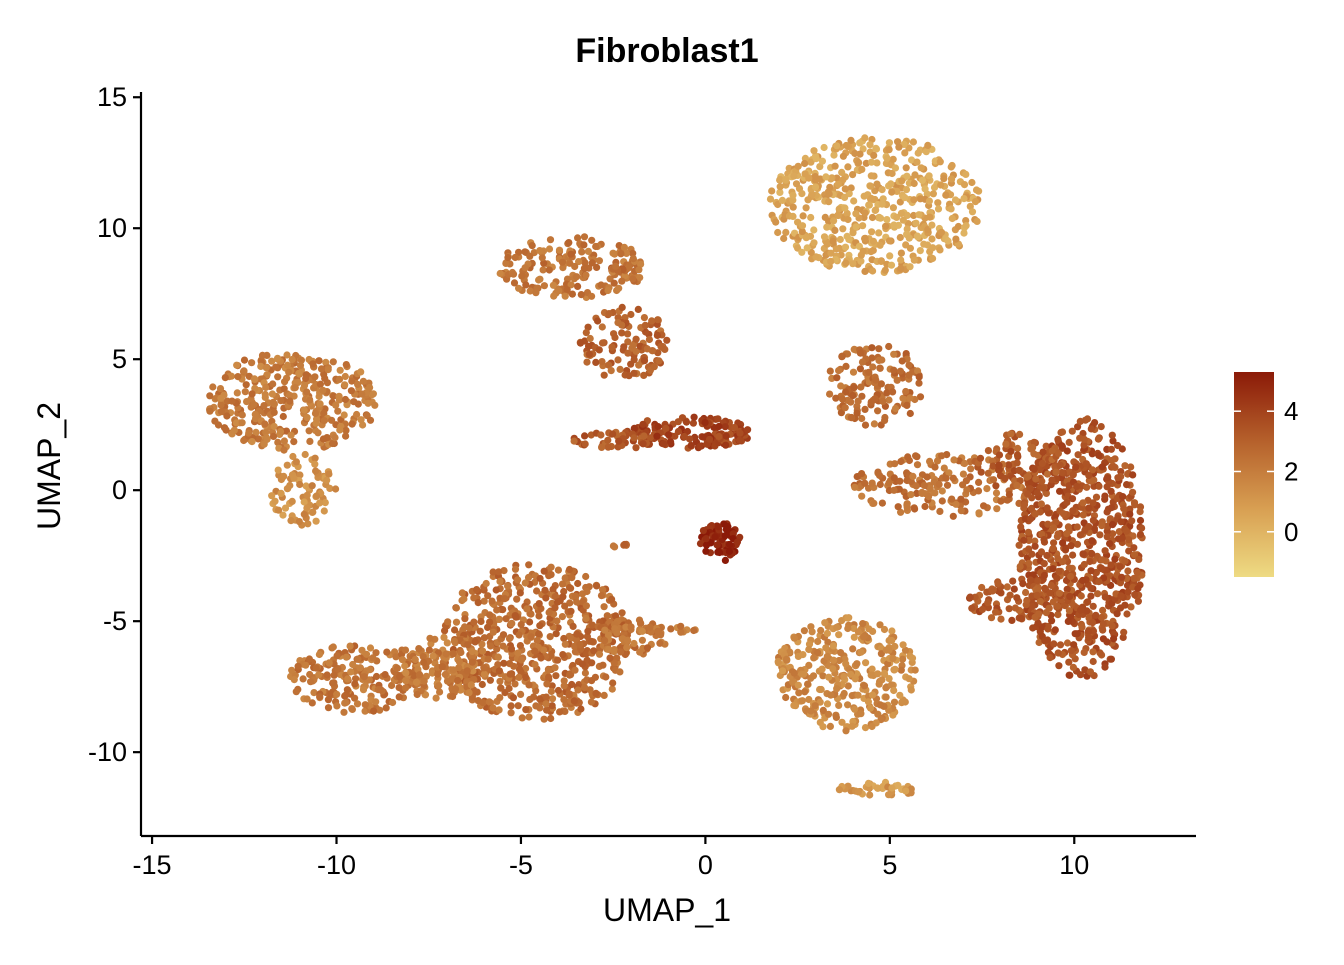  Describe the element at coordinates (152, 865) in the screenshot. I see `x-tick-label: -15` at that location.